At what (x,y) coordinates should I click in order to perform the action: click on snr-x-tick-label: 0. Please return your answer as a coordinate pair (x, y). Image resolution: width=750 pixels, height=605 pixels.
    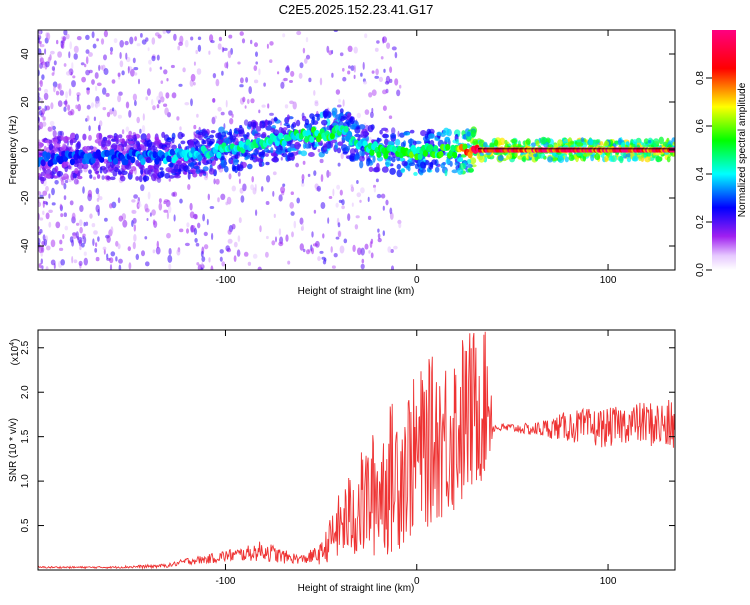
    Looking at the image, I should click on (417, 581).